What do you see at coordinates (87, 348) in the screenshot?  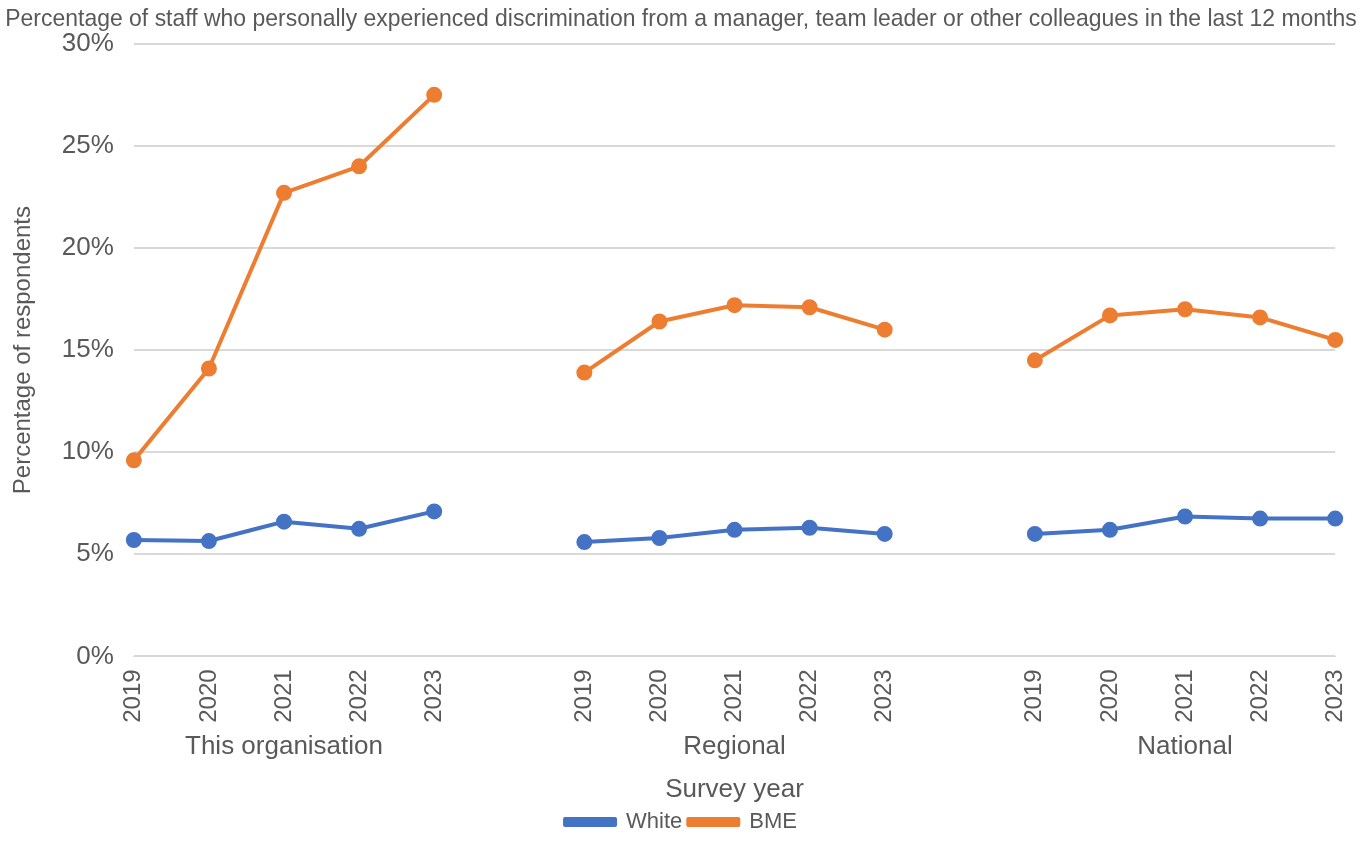 I see `y-tick-label: 15%` at bounding box center [87, 348].